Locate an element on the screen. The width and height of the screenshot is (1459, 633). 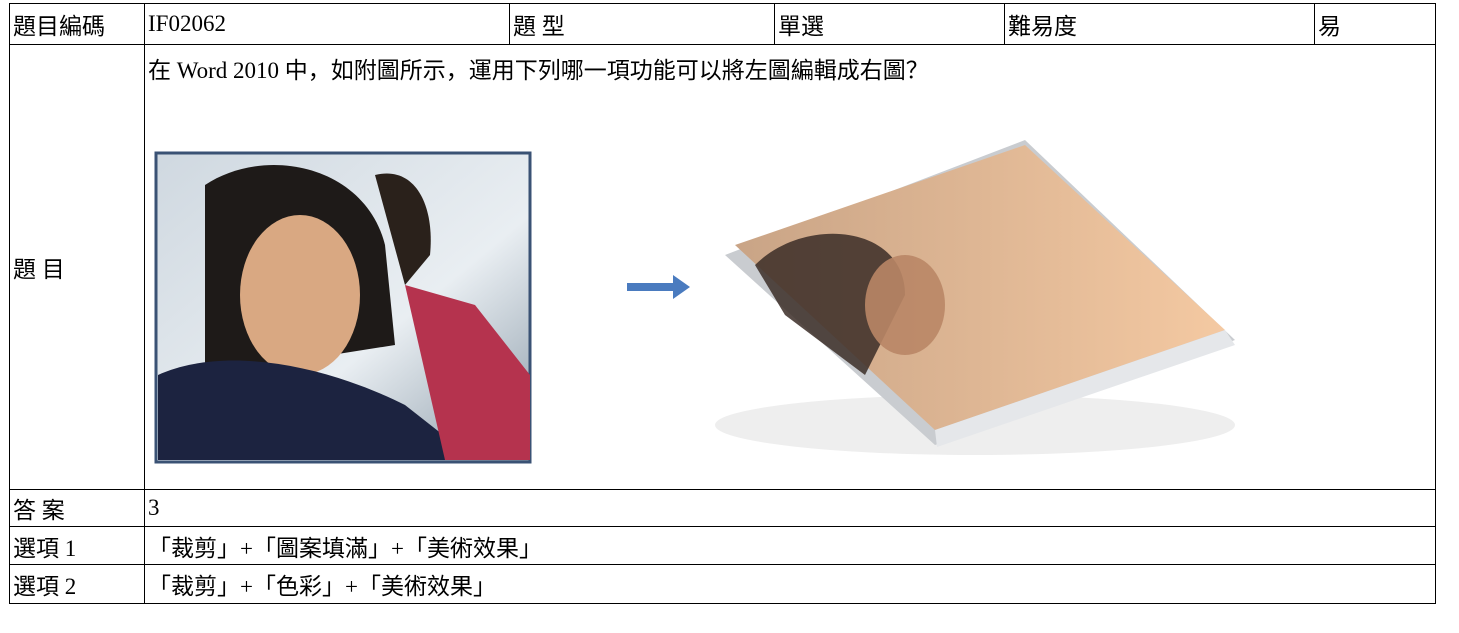
cell-label: 選項 2 is located at coordinates (77, 584).